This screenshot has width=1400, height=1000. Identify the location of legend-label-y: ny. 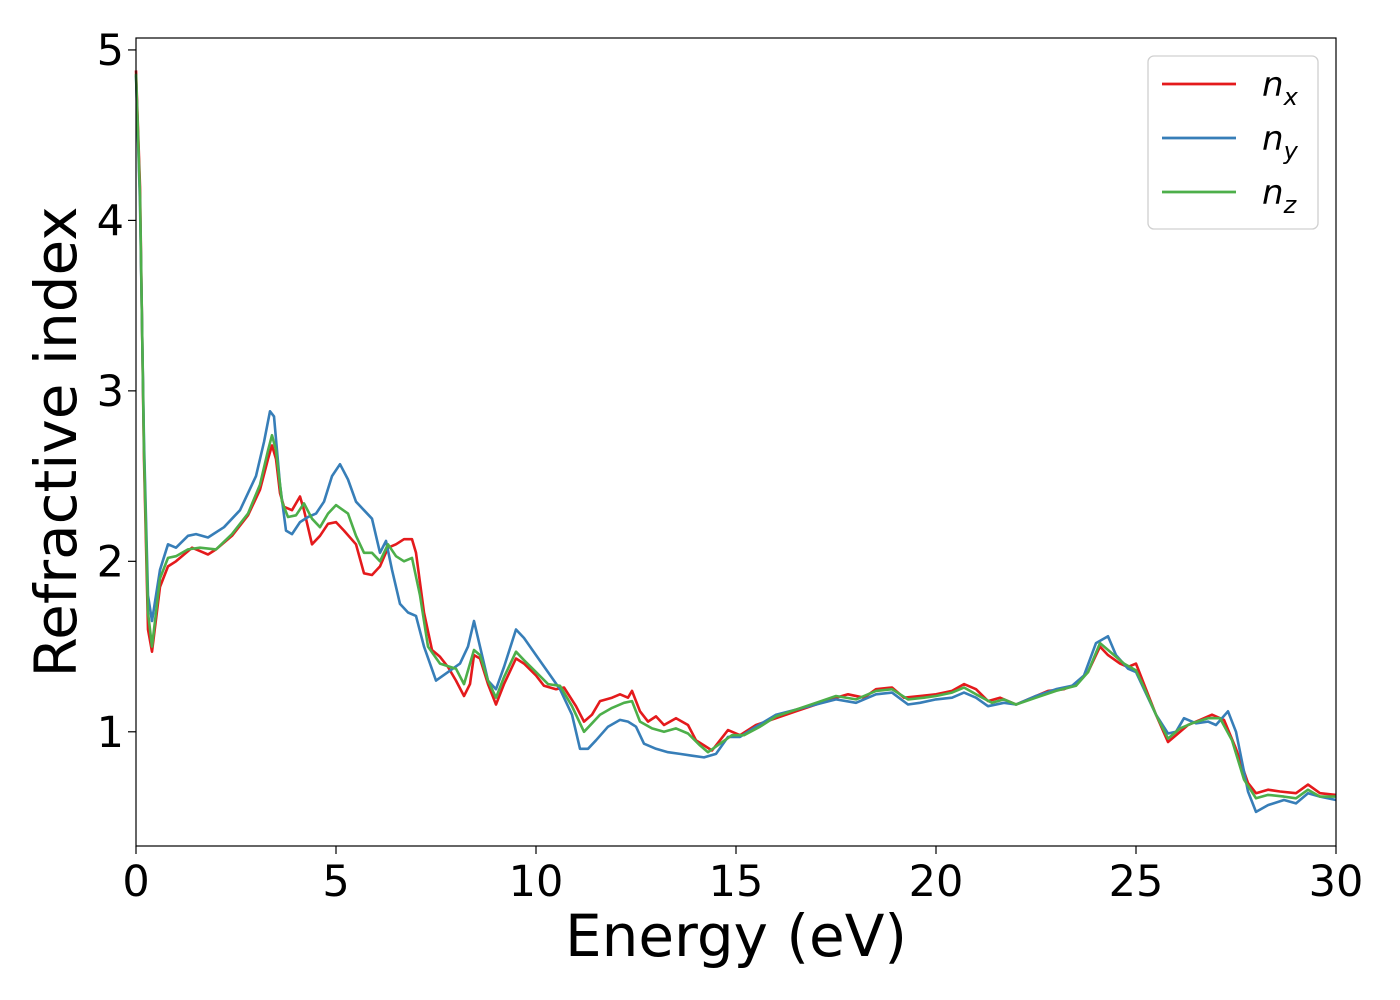
(1280, 142).